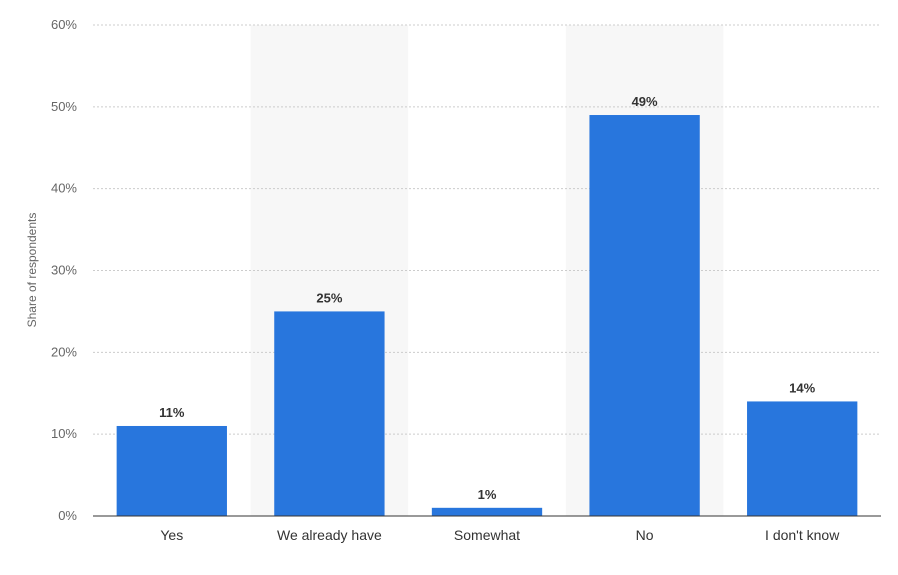  I want to click on category-labels: Yes We already have Somewhat No I don't know, so click(500, 535).